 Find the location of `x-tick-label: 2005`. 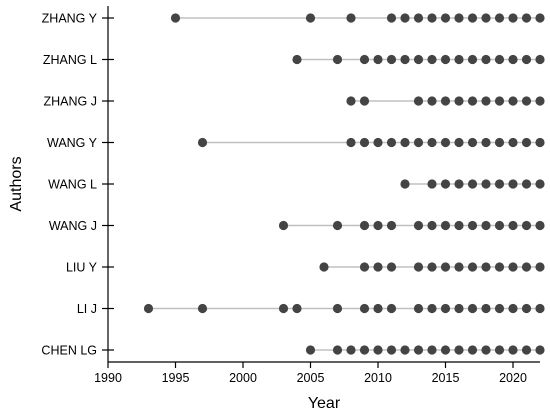

x-tick-label: 2005 is located at coordinates (311, 378).